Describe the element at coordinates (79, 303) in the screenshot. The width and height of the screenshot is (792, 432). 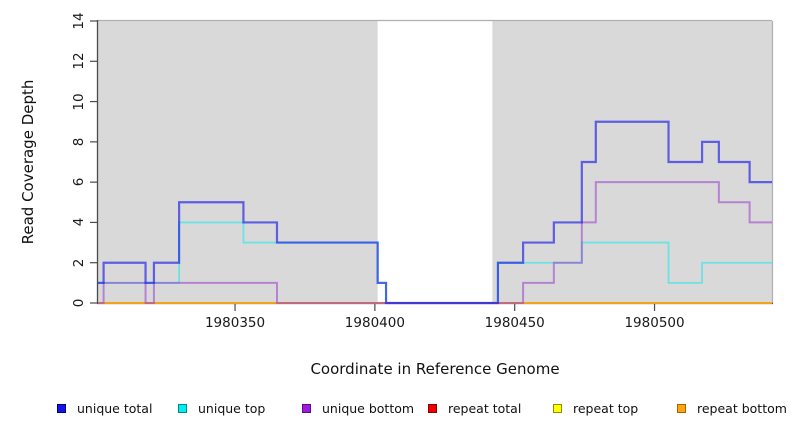
I see `y-tick-label: 0` at that location.